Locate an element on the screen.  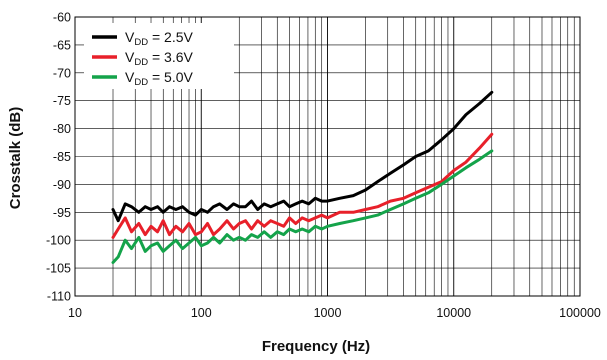
y-tick-label: -70 is located at coordinates (62, 73).